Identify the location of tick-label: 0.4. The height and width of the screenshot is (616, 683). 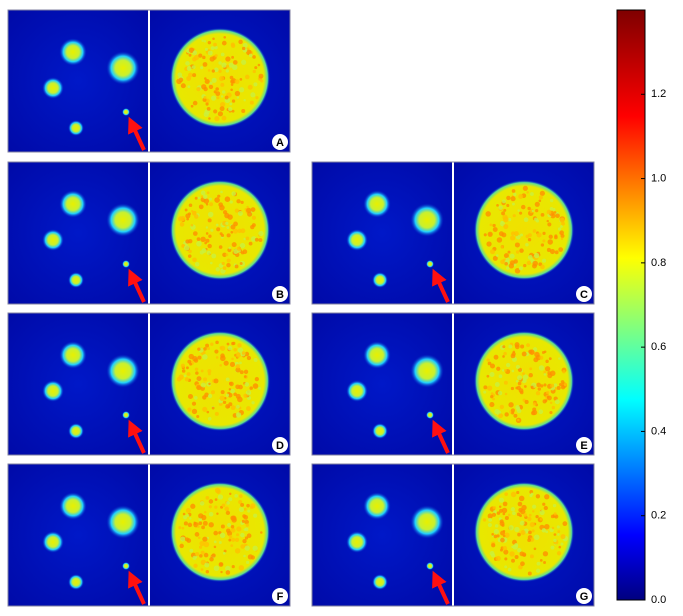
(658, 431).